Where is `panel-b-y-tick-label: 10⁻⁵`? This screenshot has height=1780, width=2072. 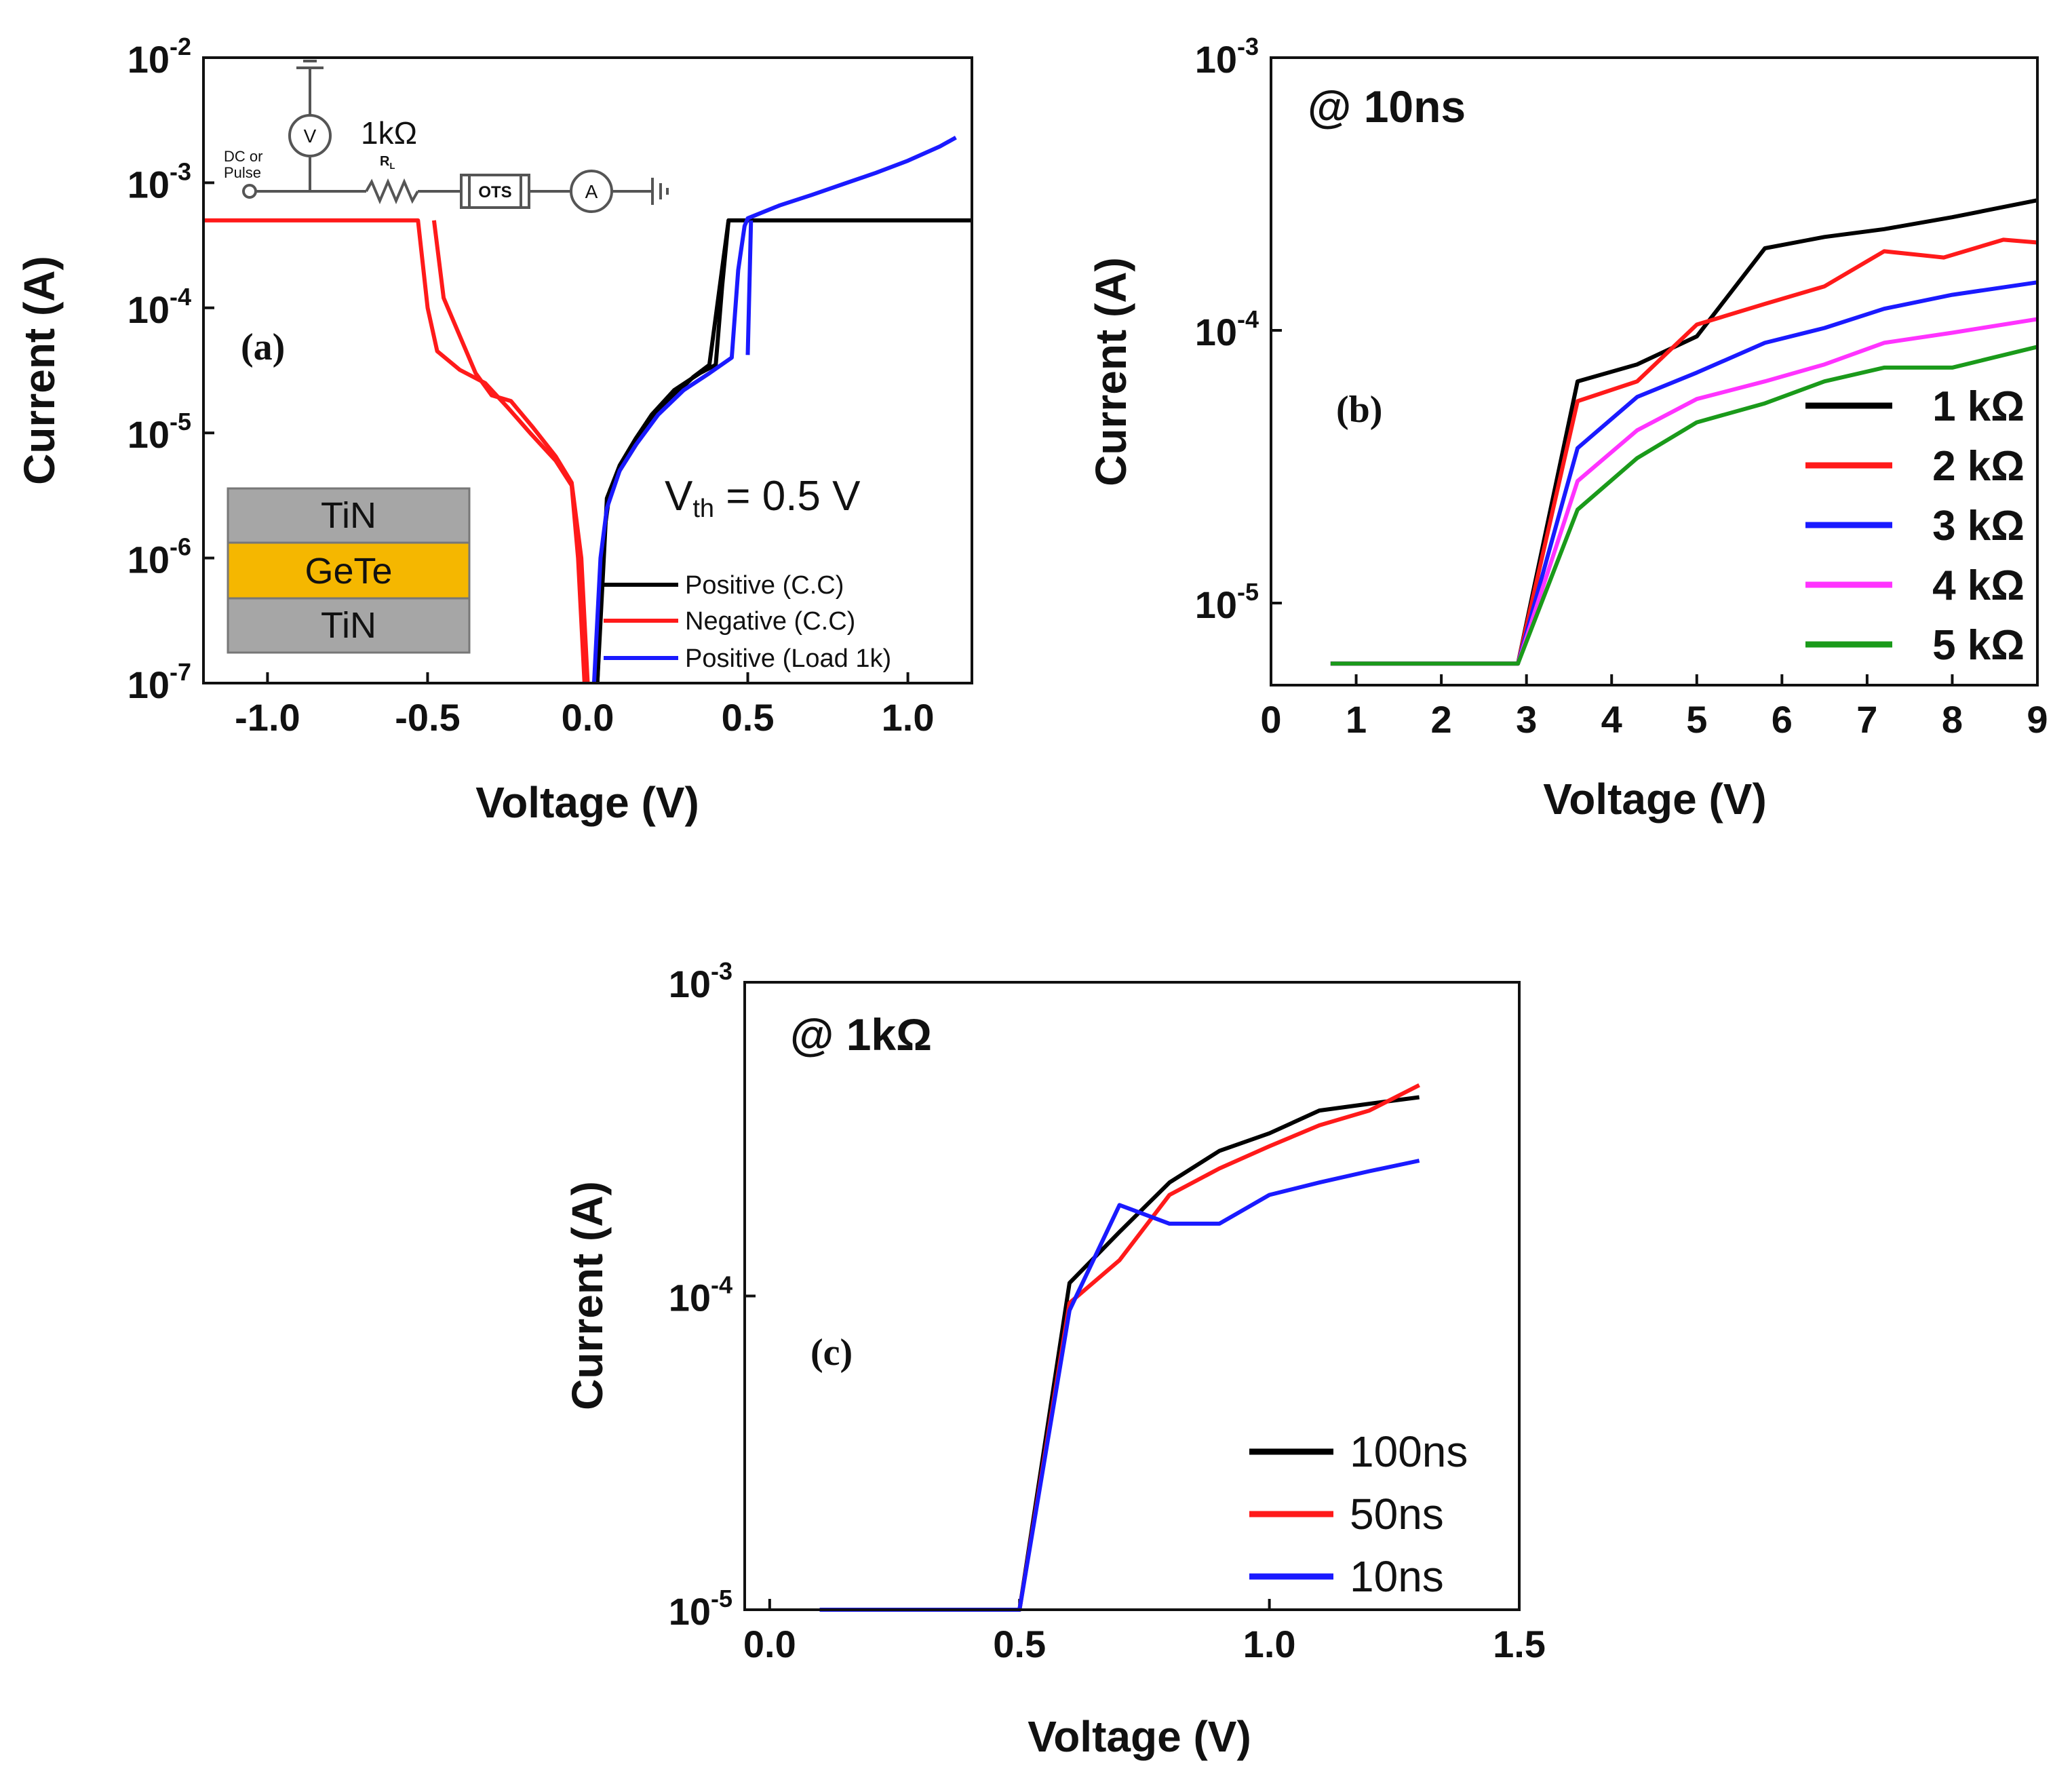
panel-b-y-tick-label: 10⁻⁵ is located at coordinates (1227, 602).